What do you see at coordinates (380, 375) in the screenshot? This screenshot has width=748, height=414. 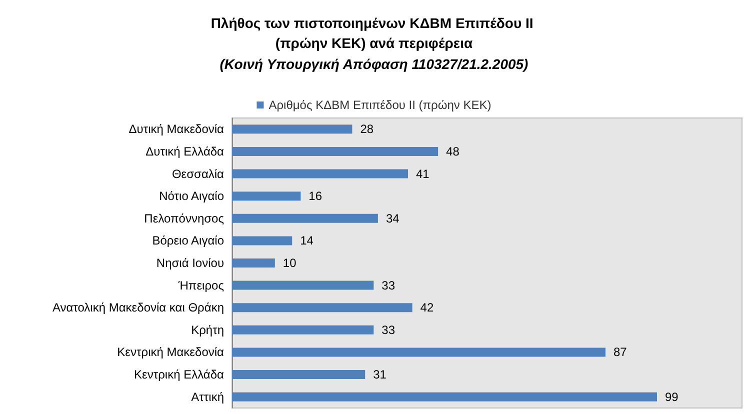 I see `data-label: 31` at bounding box center [380, 375].